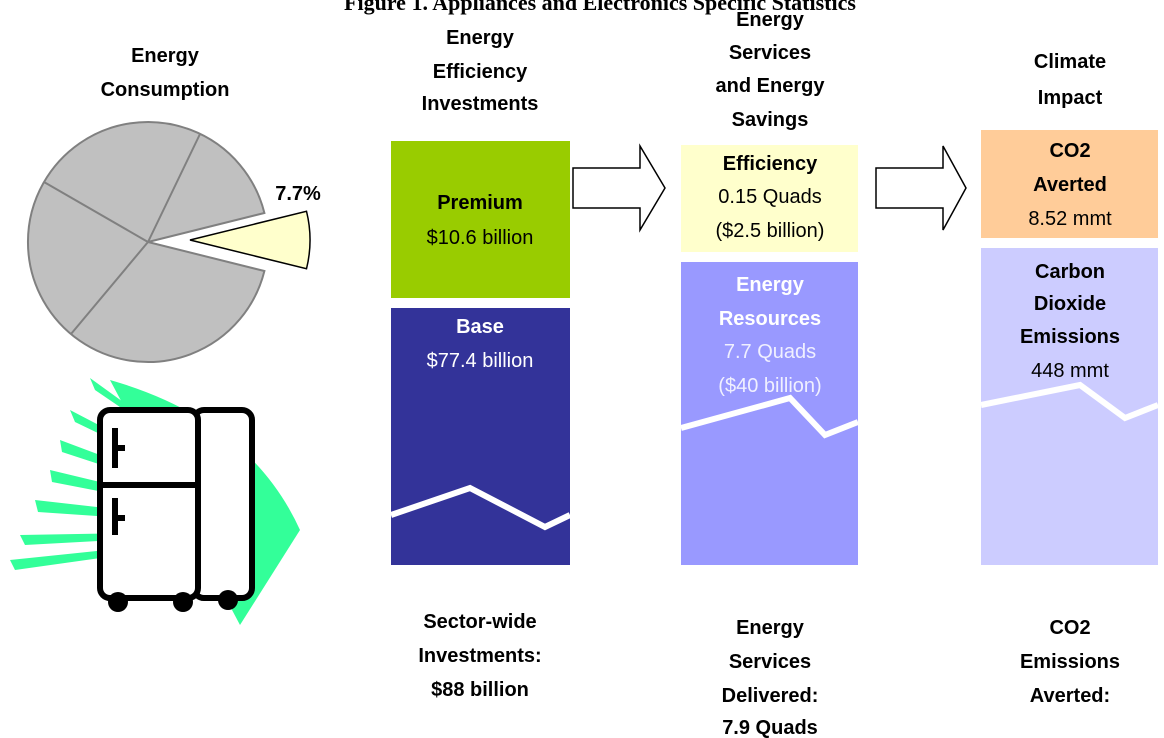 The width and height of the screenshot is (1164, 738). What do you see at coordinates (770, 285) in the screenshot?
I see `box-title: Energy` at bounding box center [770, 285].